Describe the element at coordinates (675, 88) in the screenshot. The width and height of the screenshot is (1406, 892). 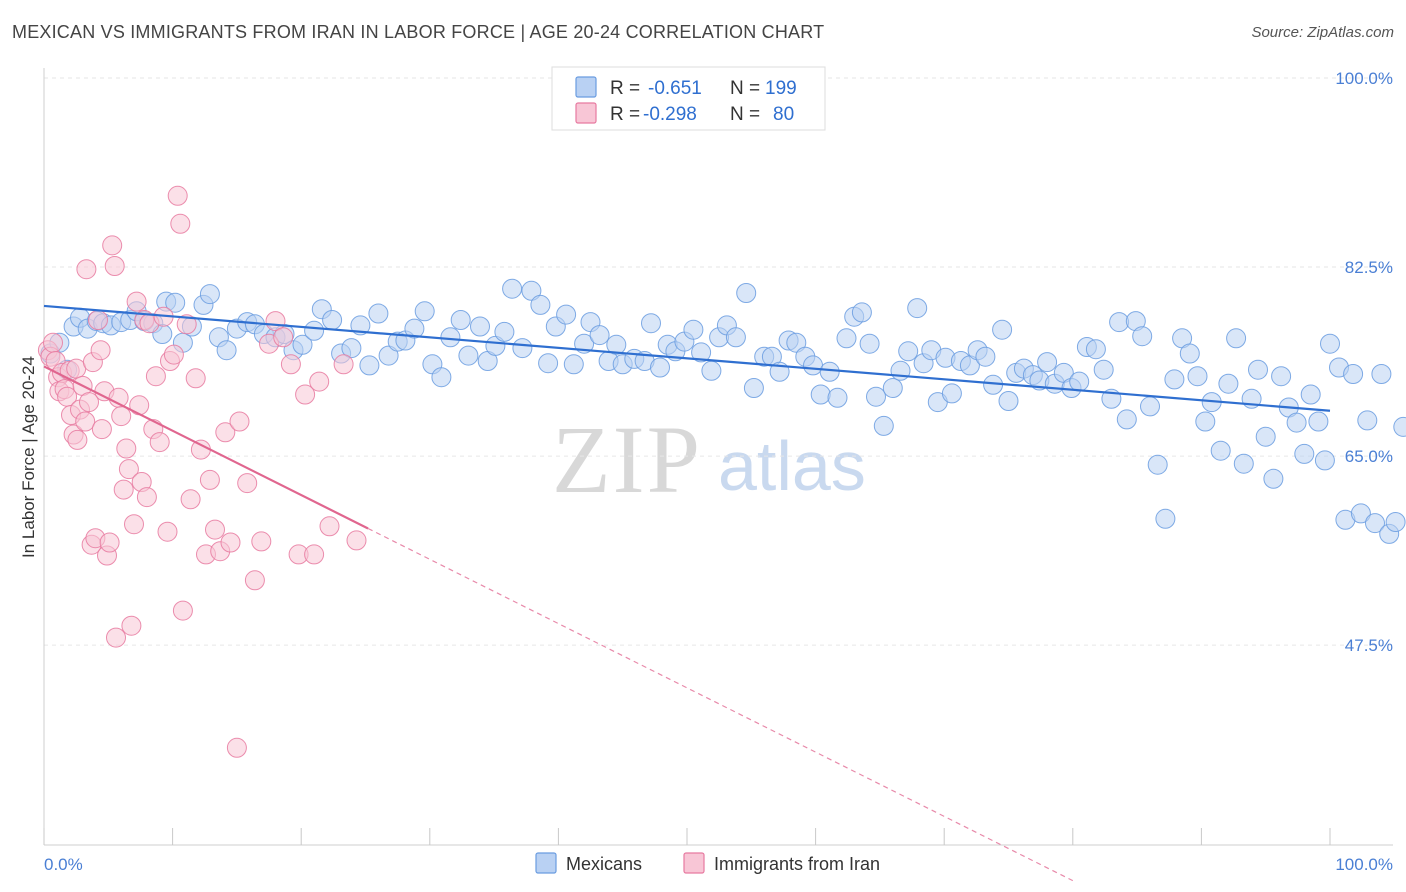
I see `legend-r-value-1: -0.651` at that location.